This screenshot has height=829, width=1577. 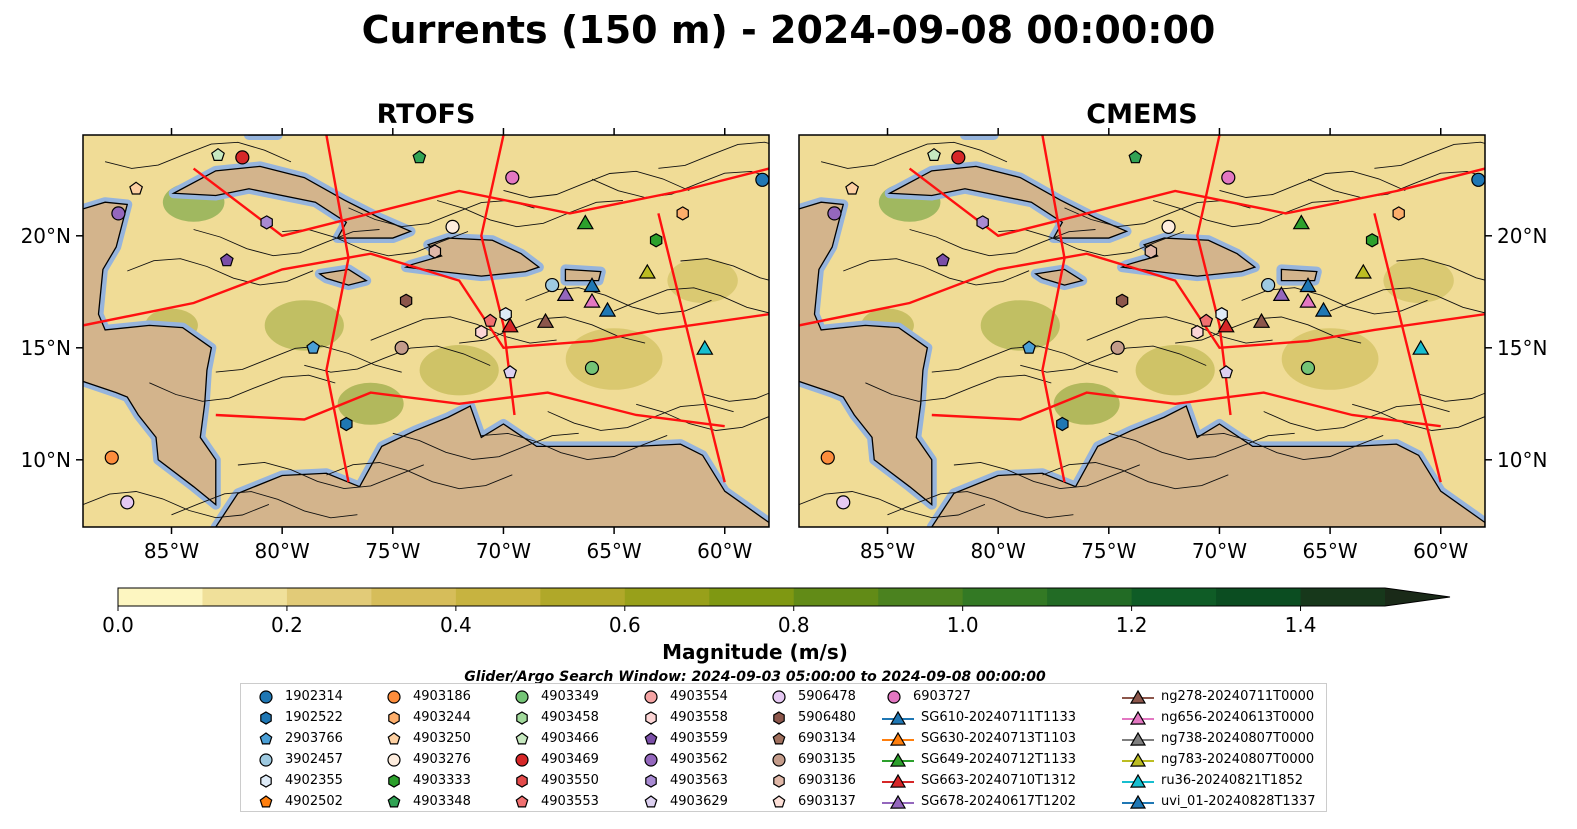 What do you see at coordinates (811, 738) in the screenshot?
I see `legend-item: 6903134` at bounding box center [811, 738].